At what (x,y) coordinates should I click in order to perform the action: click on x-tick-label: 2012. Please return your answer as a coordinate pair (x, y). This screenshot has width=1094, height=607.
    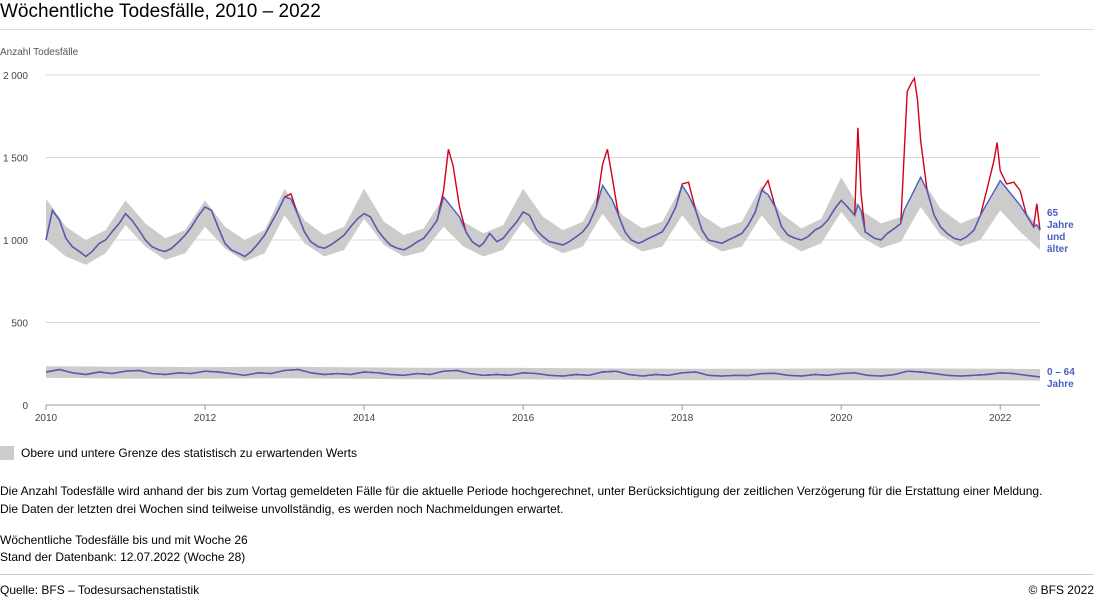
    Looking at the image, I should click on (205, 418).